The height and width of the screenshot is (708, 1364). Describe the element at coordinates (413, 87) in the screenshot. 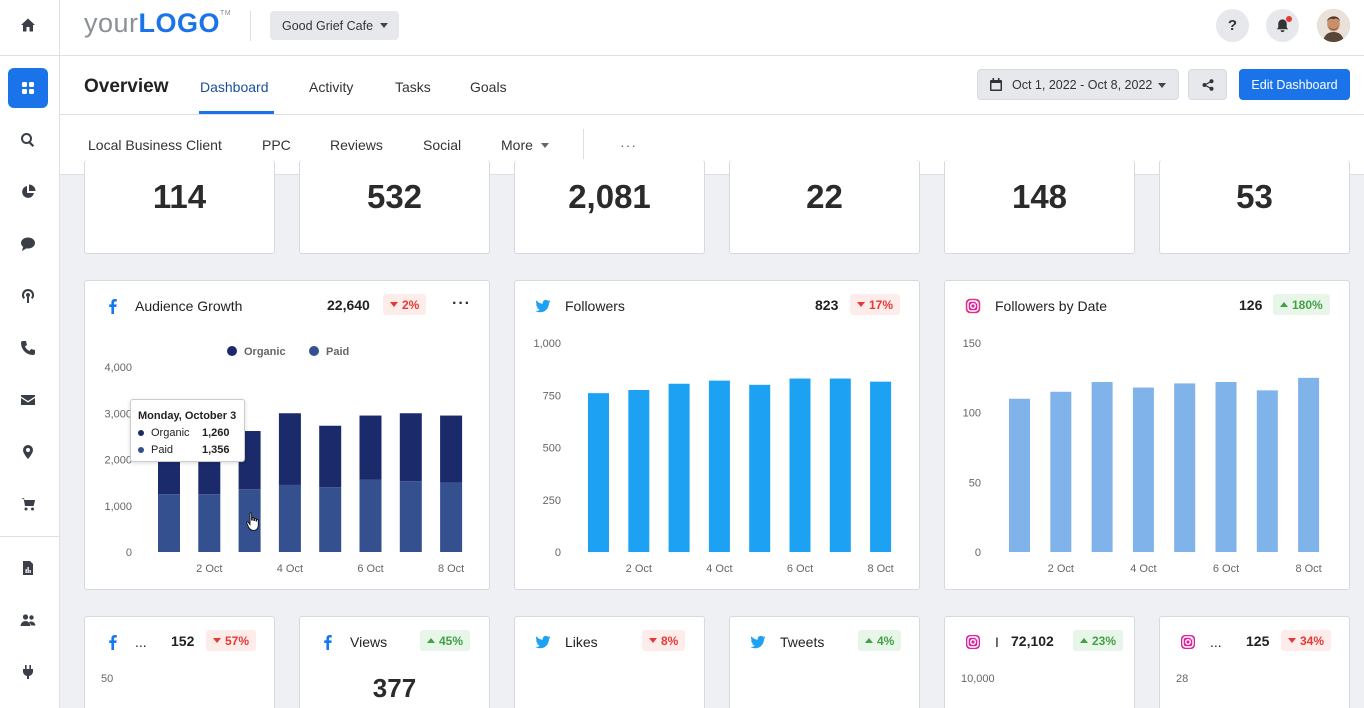

I see `tab-tasks: Tasks` at that location.